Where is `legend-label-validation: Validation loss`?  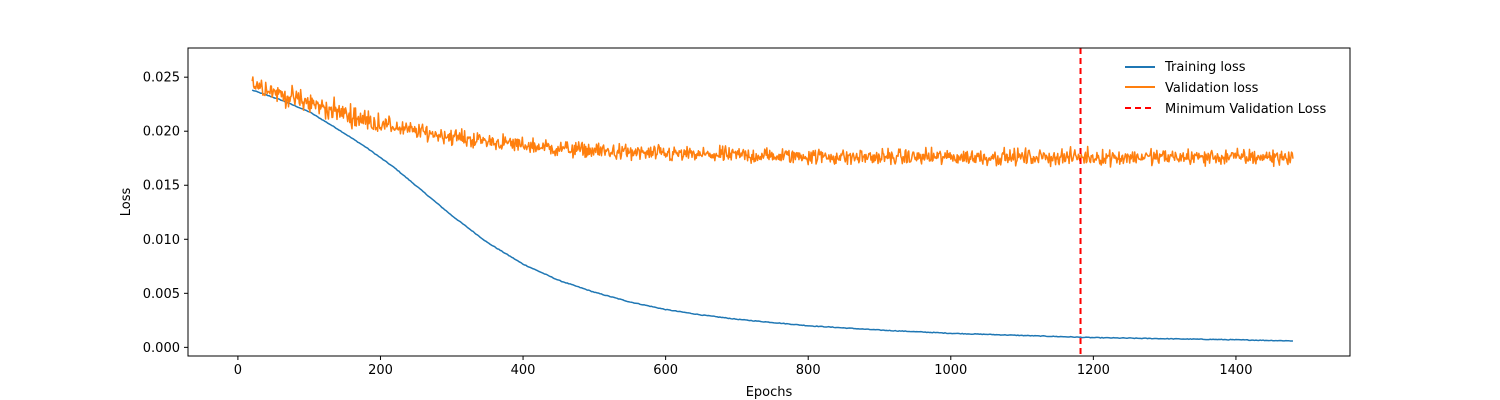 legend-label-validation: Validation loss is located at coordinates (1212, 88).